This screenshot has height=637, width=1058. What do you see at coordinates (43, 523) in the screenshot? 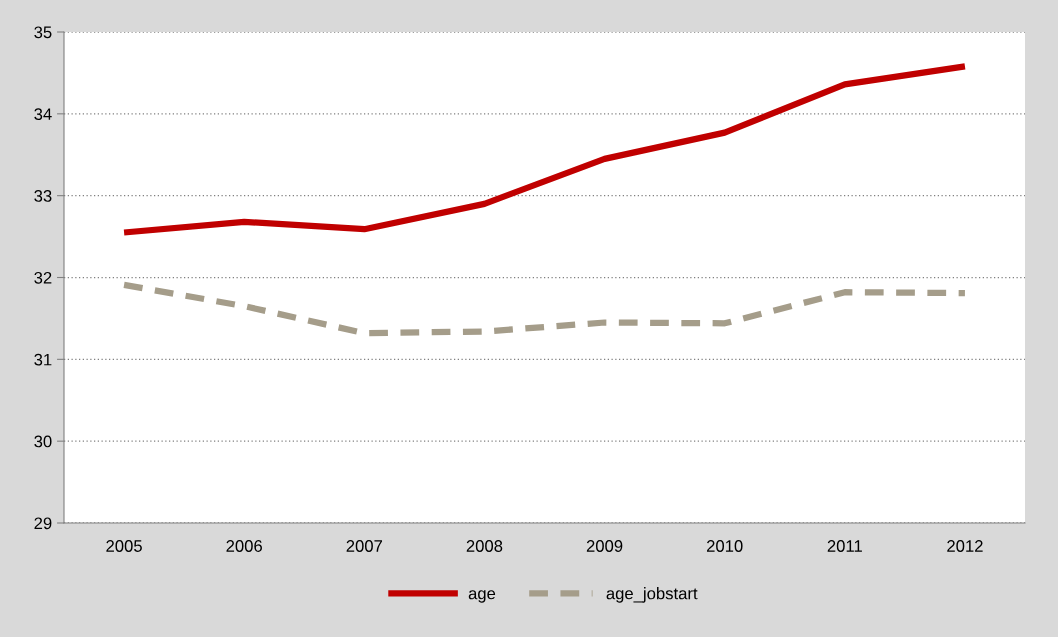
I see `y-tick-label: 29` at bounding box center [43, 523].